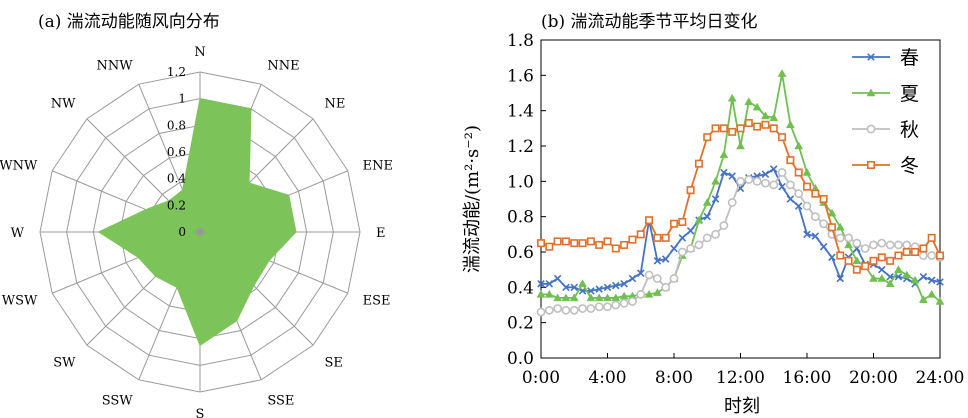  What do you see at coordinates (176, 179) in the screenshot?
I see `radar-tick-label: 0.4` at bounding box center [176, 179].